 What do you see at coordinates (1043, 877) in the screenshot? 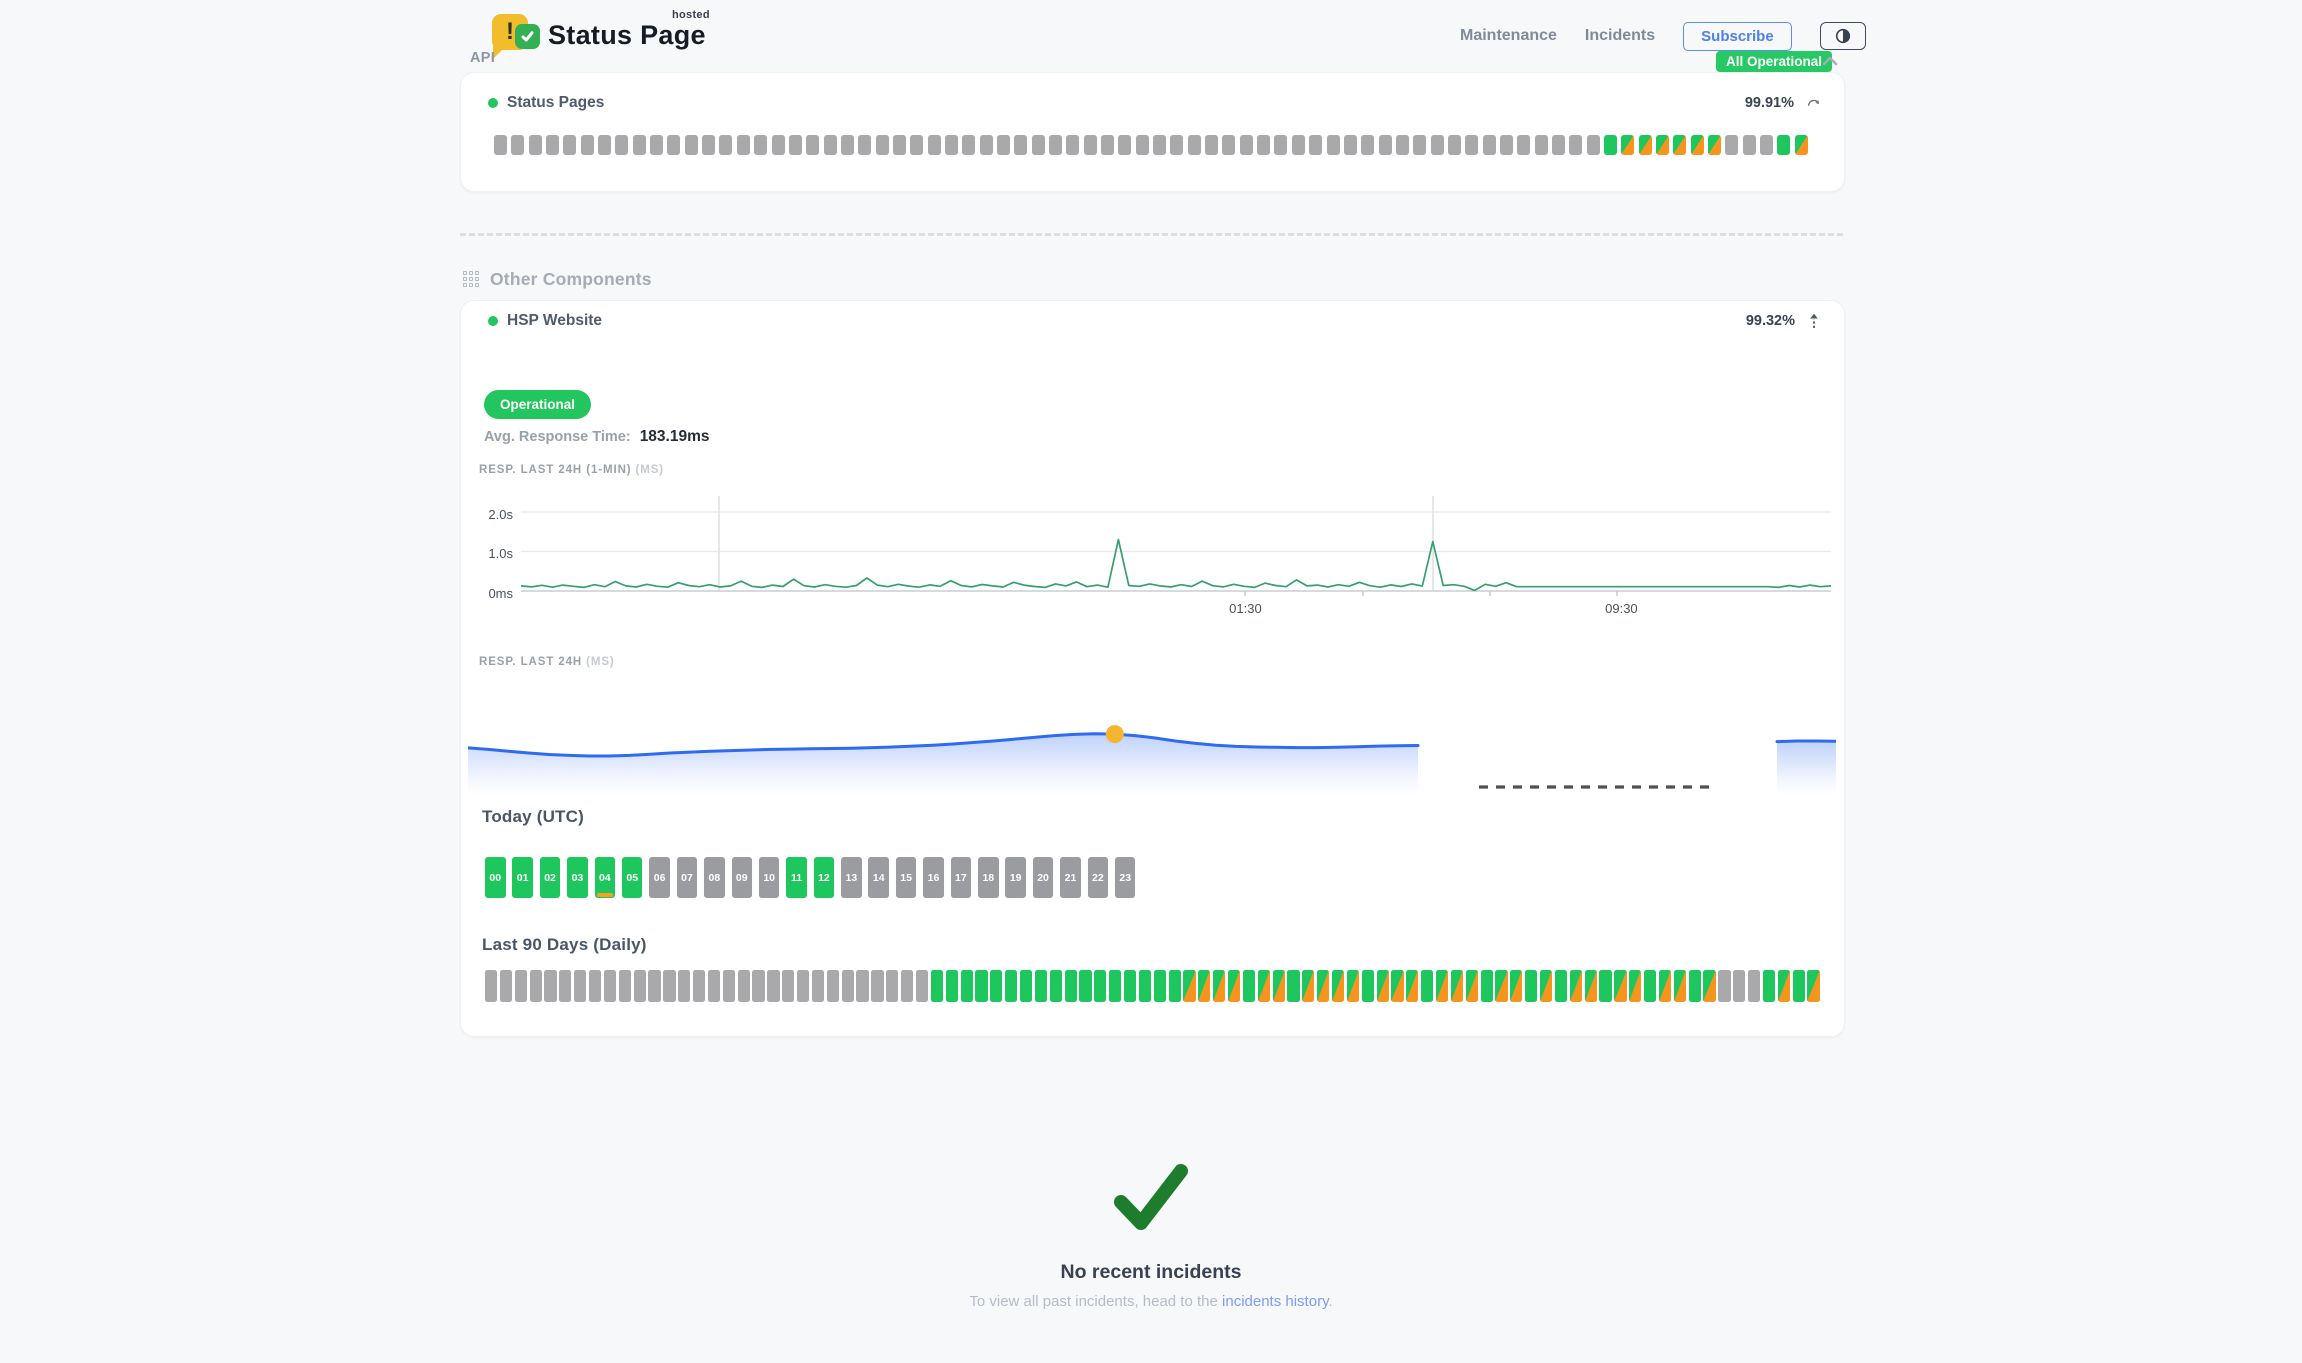
I see `hour-block-20: 20` at bounding box center [1043, 877].